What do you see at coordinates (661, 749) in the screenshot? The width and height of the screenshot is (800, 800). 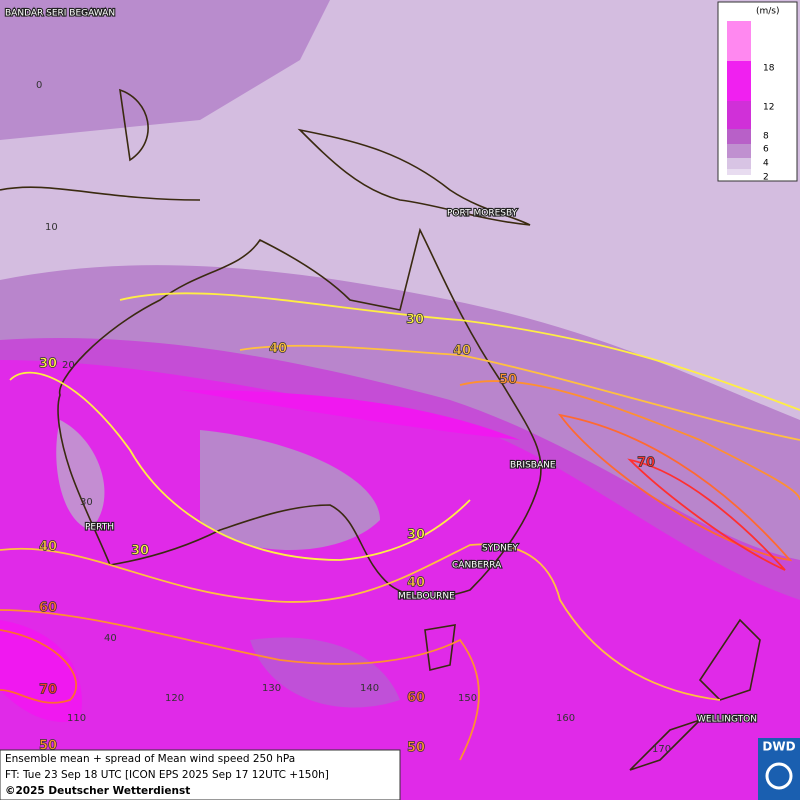 I see `grid-label: 170` at bounding box center [661, 749].